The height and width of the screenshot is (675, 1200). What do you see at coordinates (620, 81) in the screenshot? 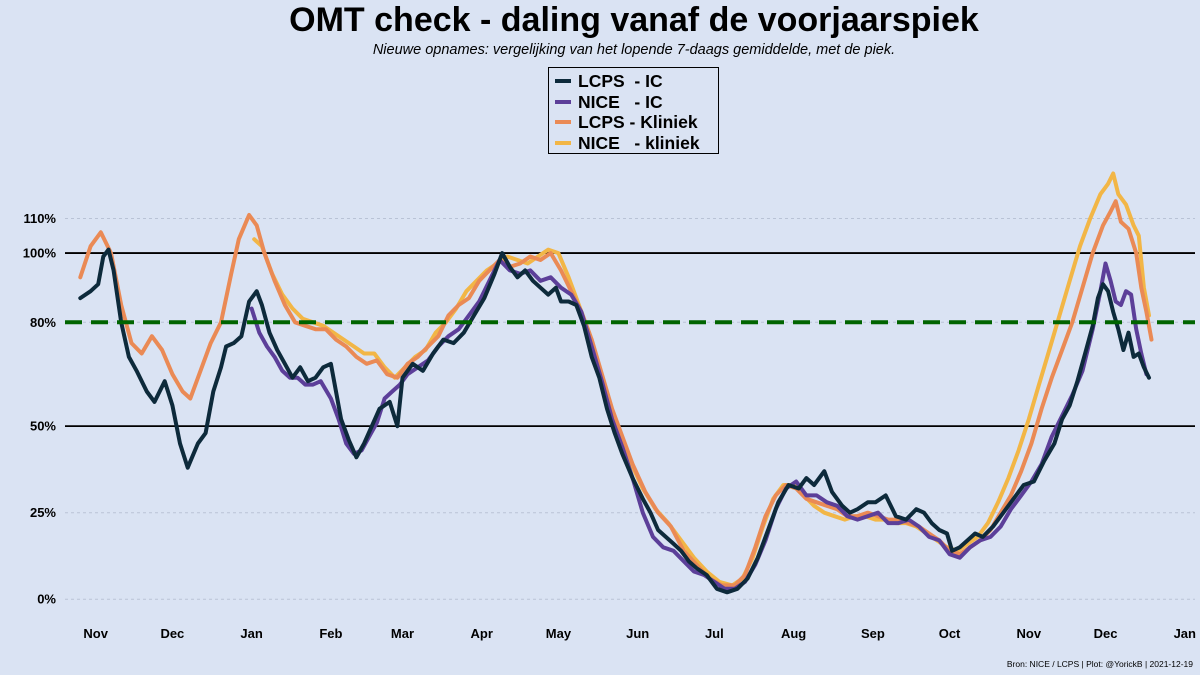
I see `legend-label: LCPS - IC` at bounding box center [620, 81].